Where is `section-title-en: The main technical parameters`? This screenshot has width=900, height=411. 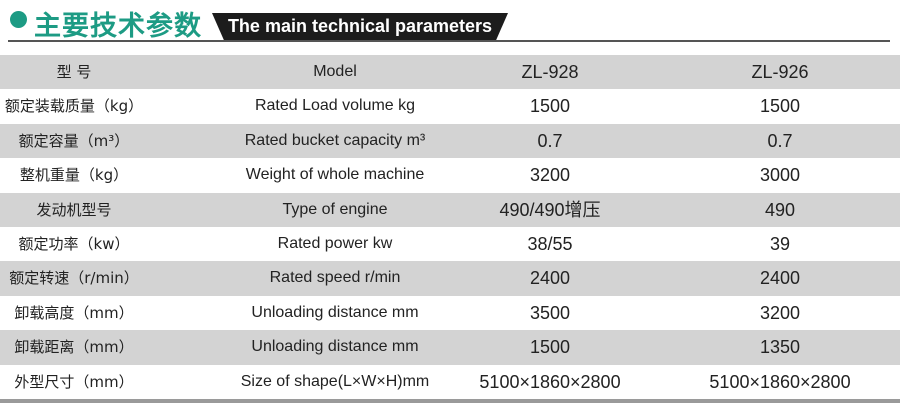
section-title-en: The main technical parameters is located at coordinates (360, 26).